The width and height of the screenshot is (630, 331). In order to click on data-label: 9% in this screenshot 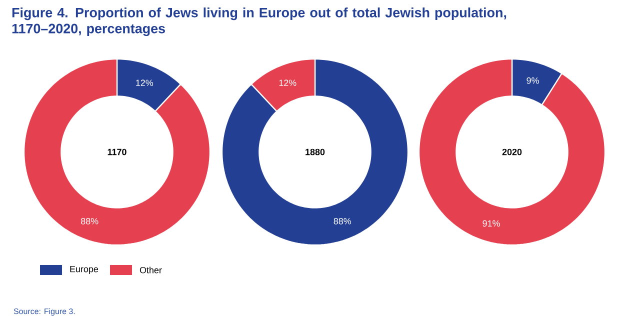, I will do `click(532, 80)`.